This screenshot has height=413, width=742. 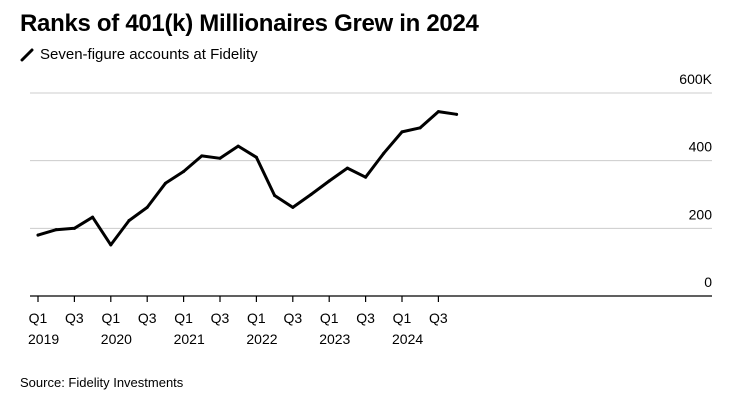 I want to click on x-tick-year-2: 2020, so click(x=116, y=339).